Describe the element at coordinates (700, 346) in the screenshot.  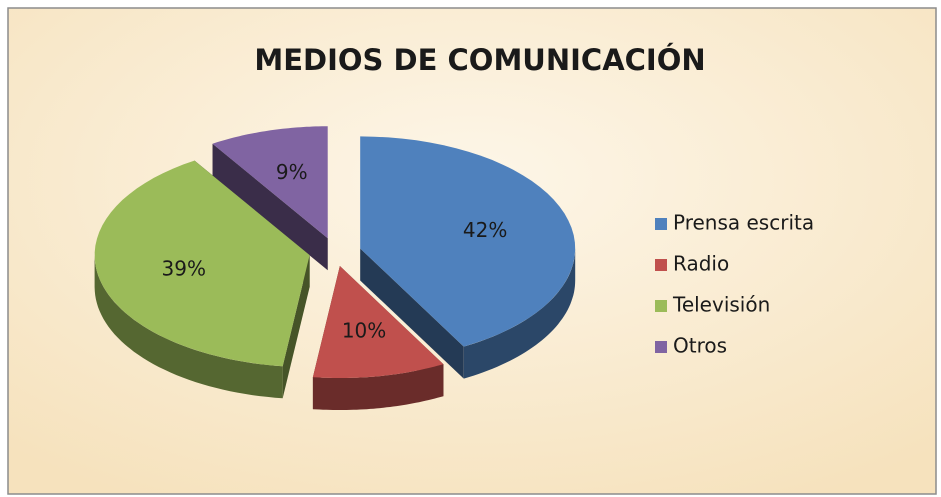
I see `legend-label: Otros` at that location.